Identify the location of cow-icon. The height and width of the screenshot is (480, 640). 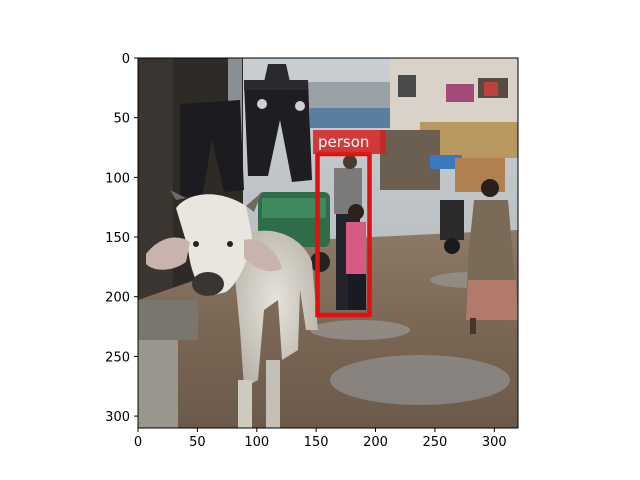
(232, 309).